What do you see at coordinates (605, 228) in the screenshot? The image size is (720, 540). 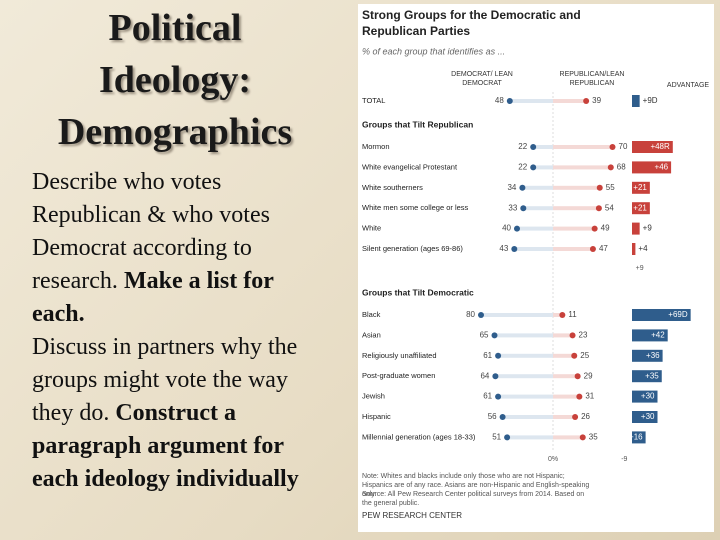 I see `rep-value-label: 49` at bounding box center [605, 228].